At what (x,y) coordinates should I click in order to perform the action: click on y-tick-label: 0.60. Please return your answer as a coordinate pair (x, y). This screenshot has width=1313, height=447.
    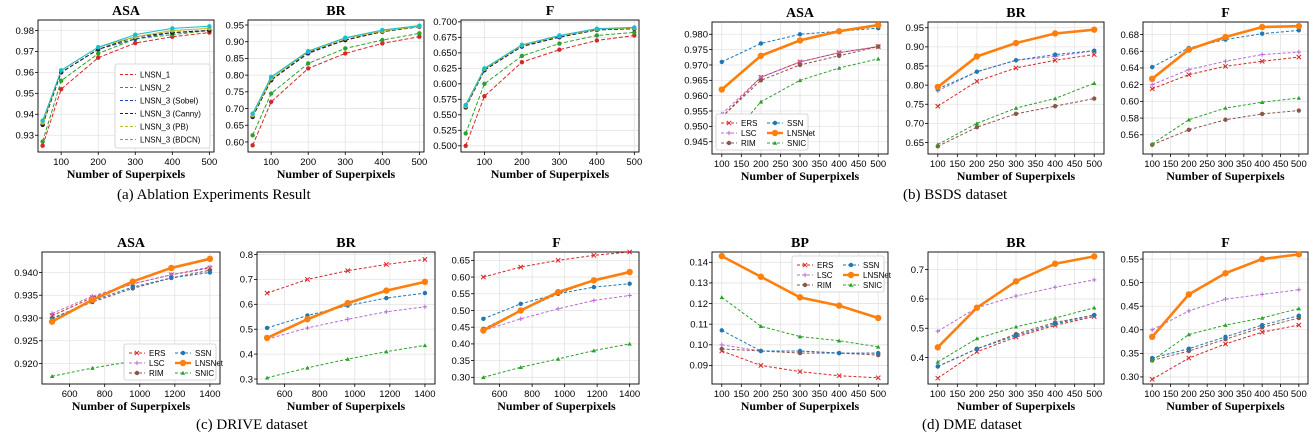
    Looking at the image, I should click on (1130, 102).